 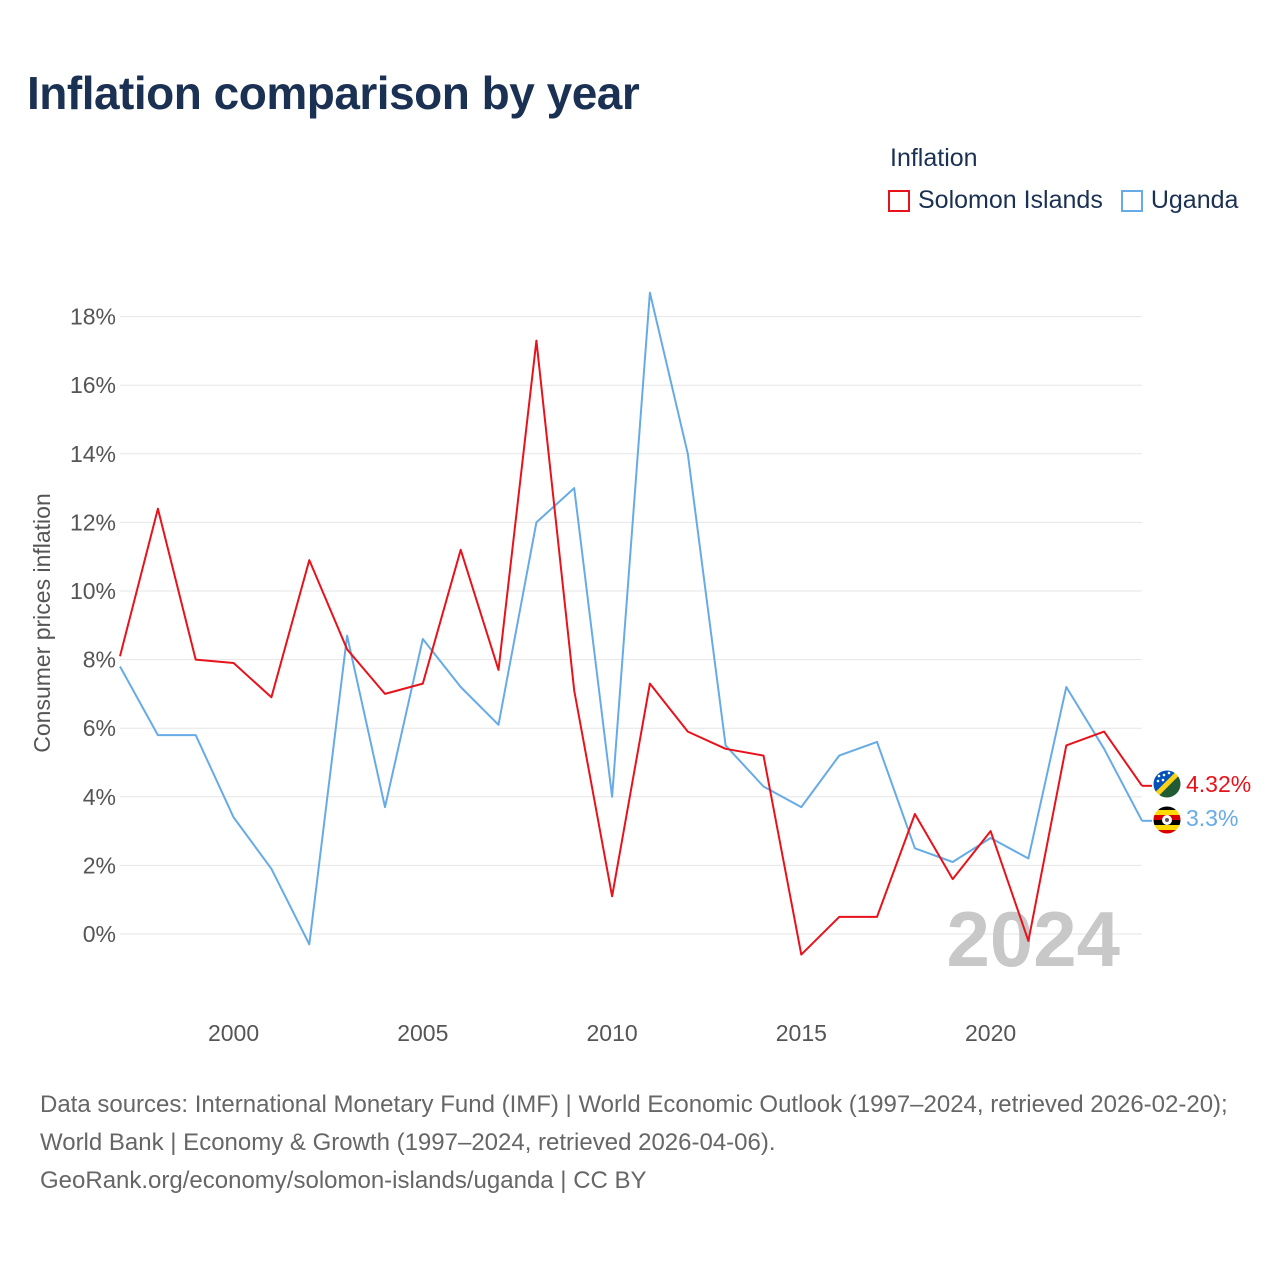 I want to click on x-tick-label: 2015, so click(x=801, y=1033).